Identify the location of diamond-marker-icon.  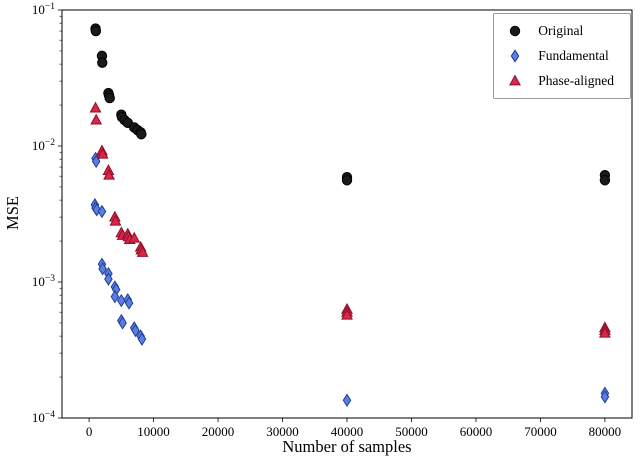
(515, 56).